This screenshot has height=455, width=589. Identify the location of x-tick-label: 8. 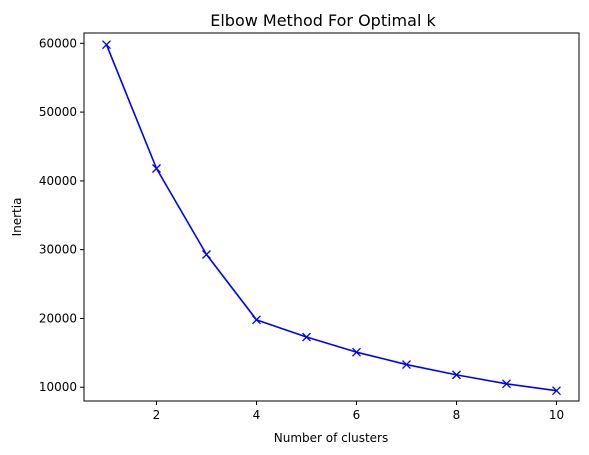
(457, 415).